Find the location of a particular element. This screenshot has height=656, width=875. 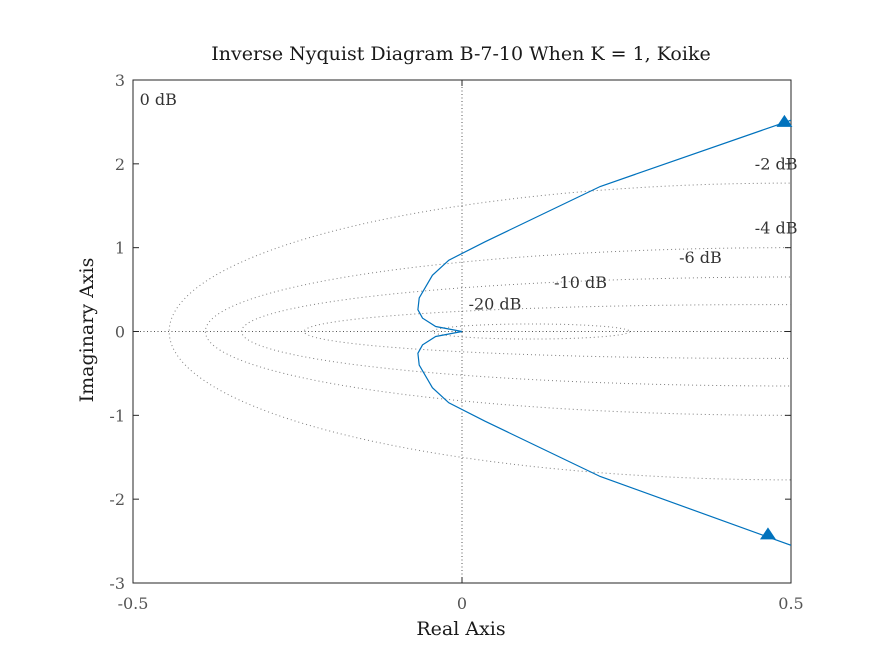

contour-db-label: -20 dB is located at coordinates (495, 304).